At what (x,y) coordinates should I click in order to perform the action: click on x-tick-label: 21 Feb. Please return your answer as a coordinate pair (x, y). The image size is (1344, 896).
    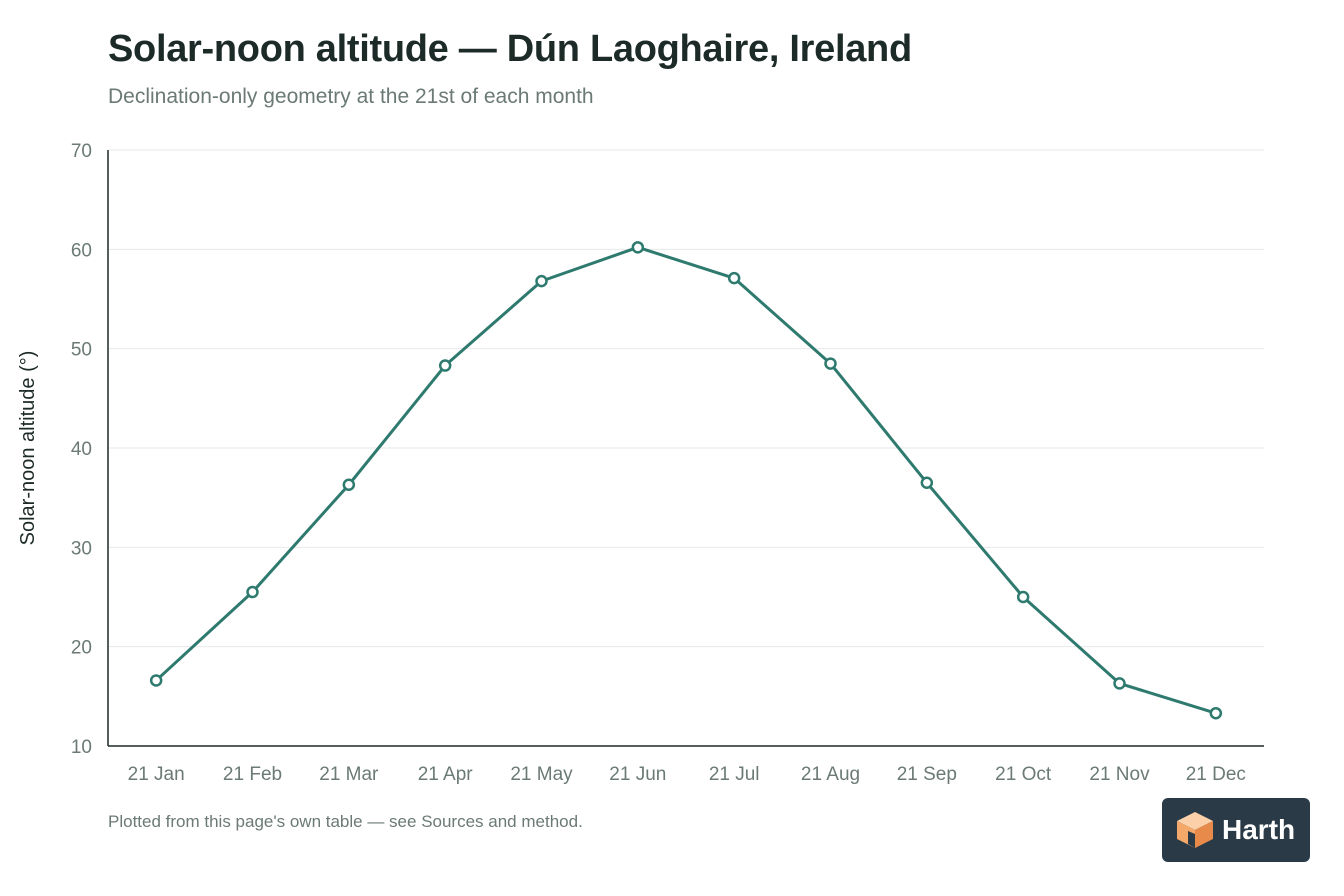
    Looking at the image, I should click on (252, 774).